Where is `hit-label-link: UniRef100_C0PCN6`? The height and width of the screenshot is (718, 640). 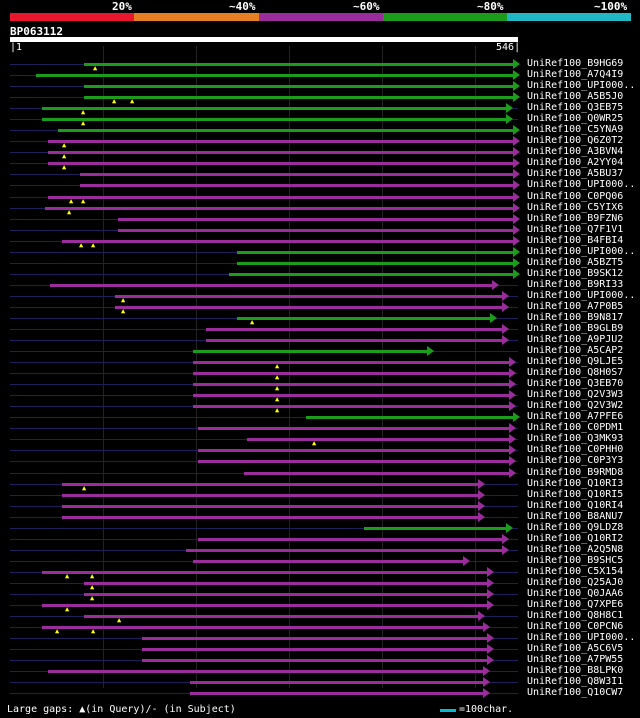
hit-label-link: UniRef100_C0PCN6 is located at coordinates (575, 626).